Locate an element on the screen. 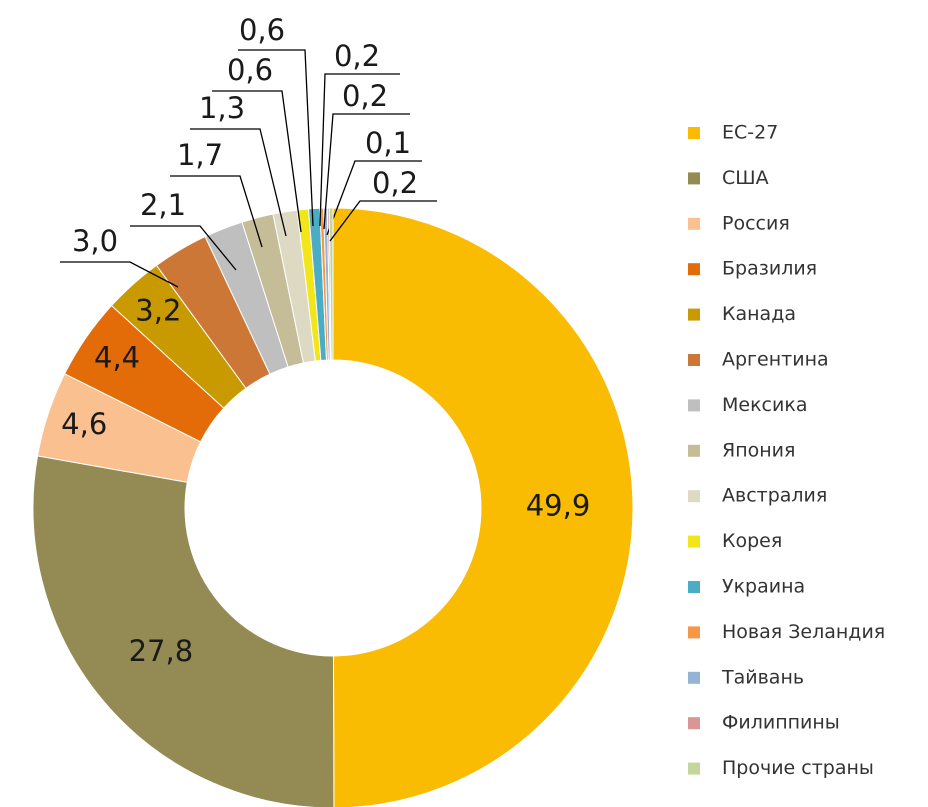 This screenshot has height=807, width=928. data-label: 1,3 is located at coordinates (222, 108).